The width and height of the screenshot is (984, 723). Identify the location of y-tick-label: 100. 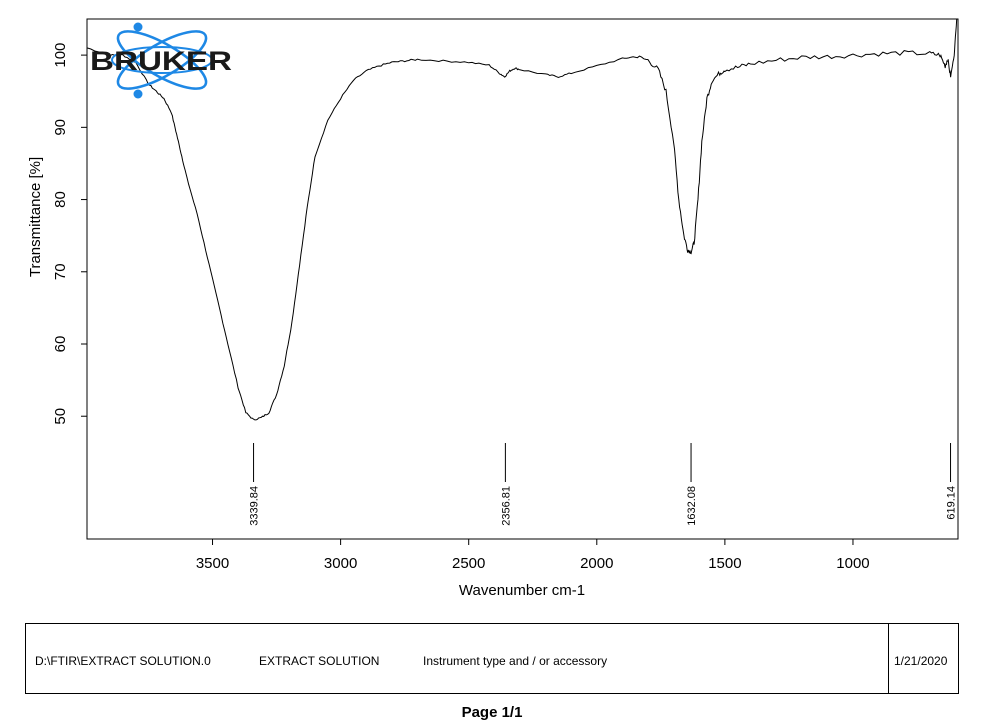
(60, 55).